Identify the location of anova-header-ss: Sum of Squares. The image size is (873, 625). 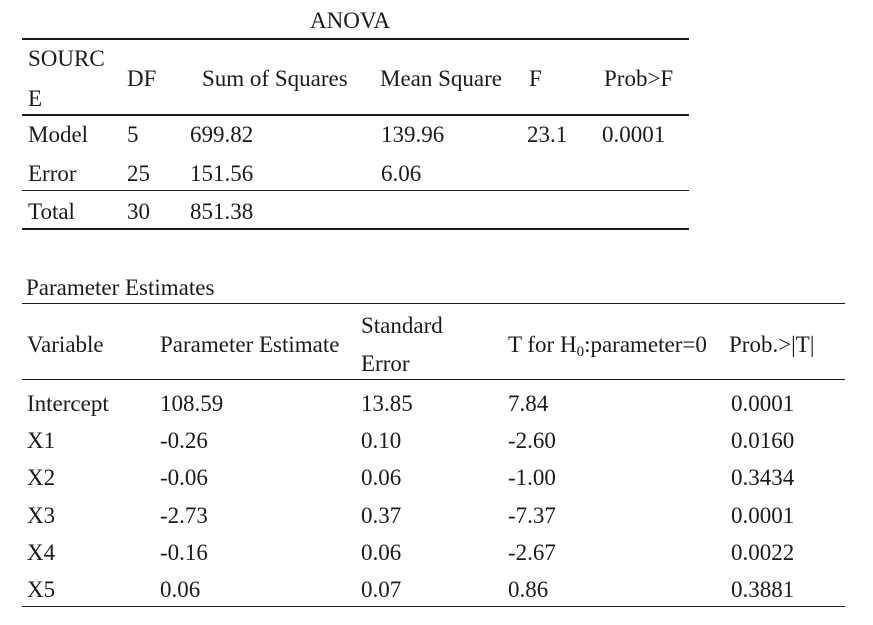
(275, 78).